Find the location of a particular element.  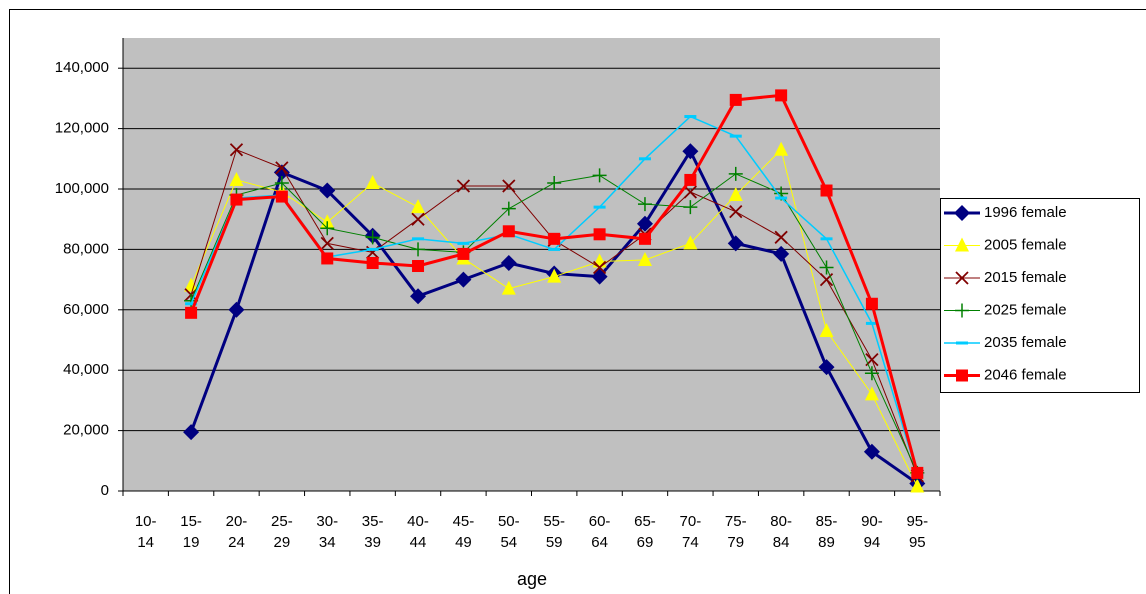

y-tick-label: 120,000 is located at coordinates (82, 128).